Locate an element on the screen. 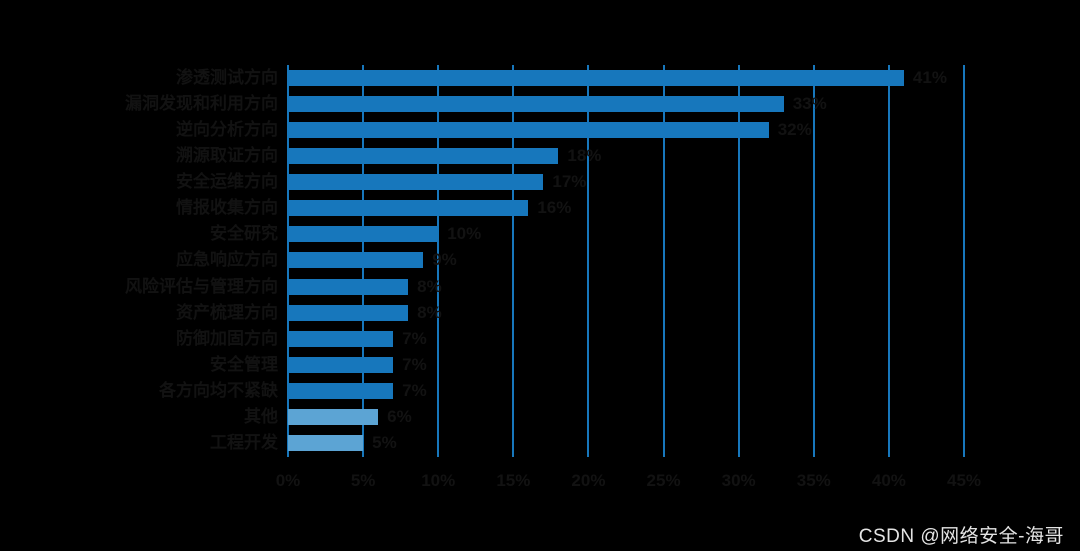 Image resolution: width=1080 pixels, height=551 pixels. category-label: 各方向均不紧缺 is located at coordinates (218, 390).